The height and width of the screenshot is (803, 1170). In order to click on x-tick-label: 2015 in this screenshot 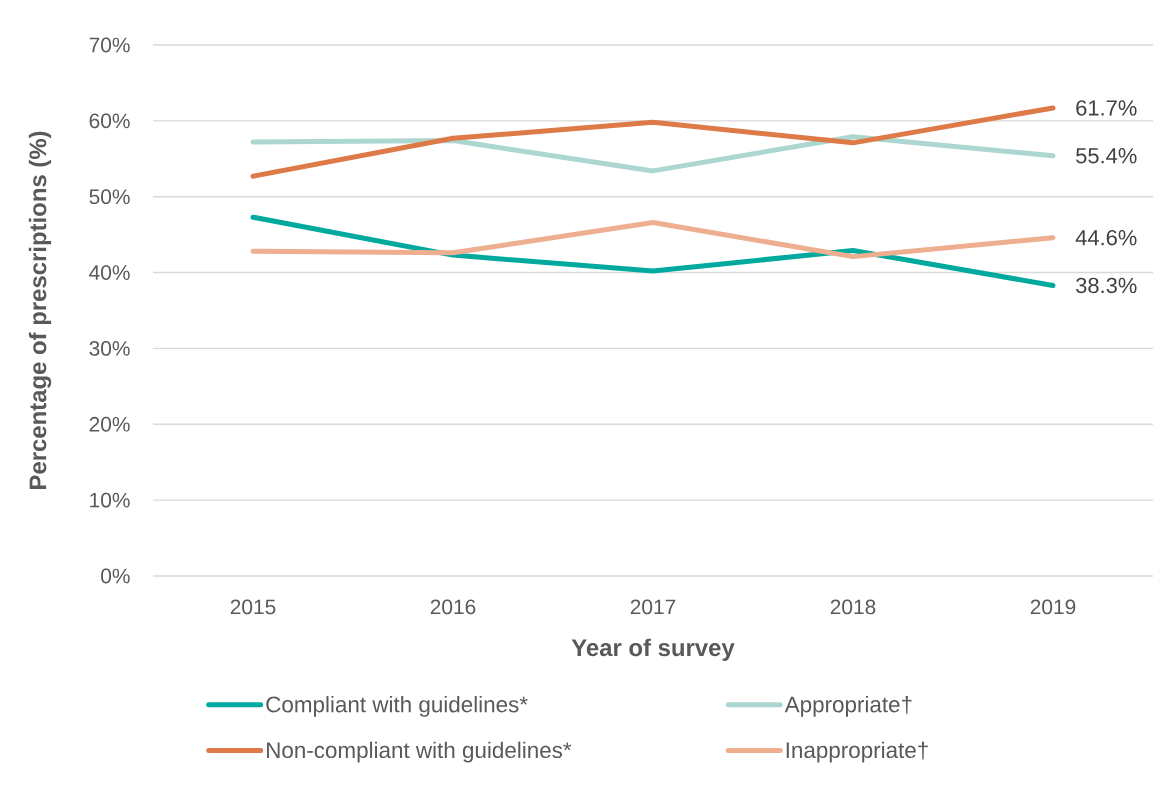, I will do `click(253, 607)`.